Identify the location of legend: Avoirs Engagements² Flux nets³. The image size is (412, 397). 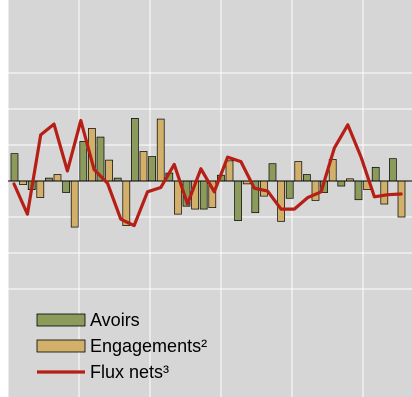
(121, 346).